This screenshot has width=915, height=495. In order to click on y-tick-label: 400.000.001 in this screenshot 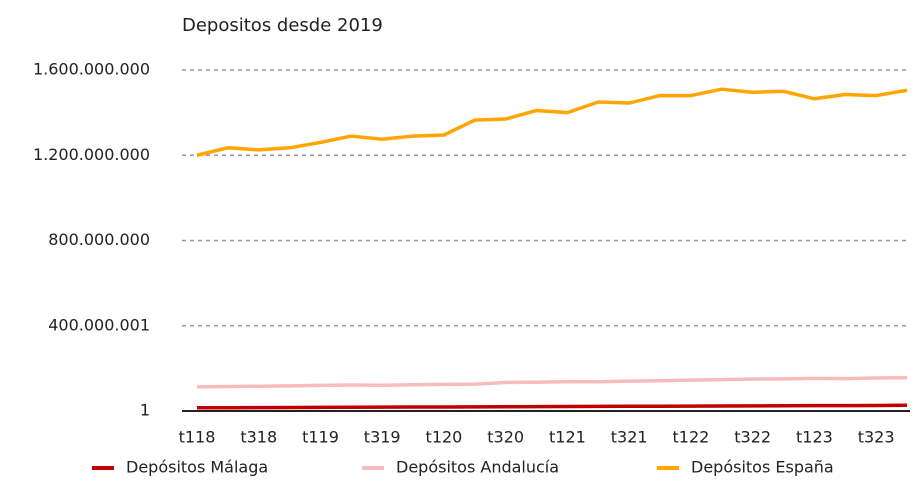, I will do `click(99, 324)`.